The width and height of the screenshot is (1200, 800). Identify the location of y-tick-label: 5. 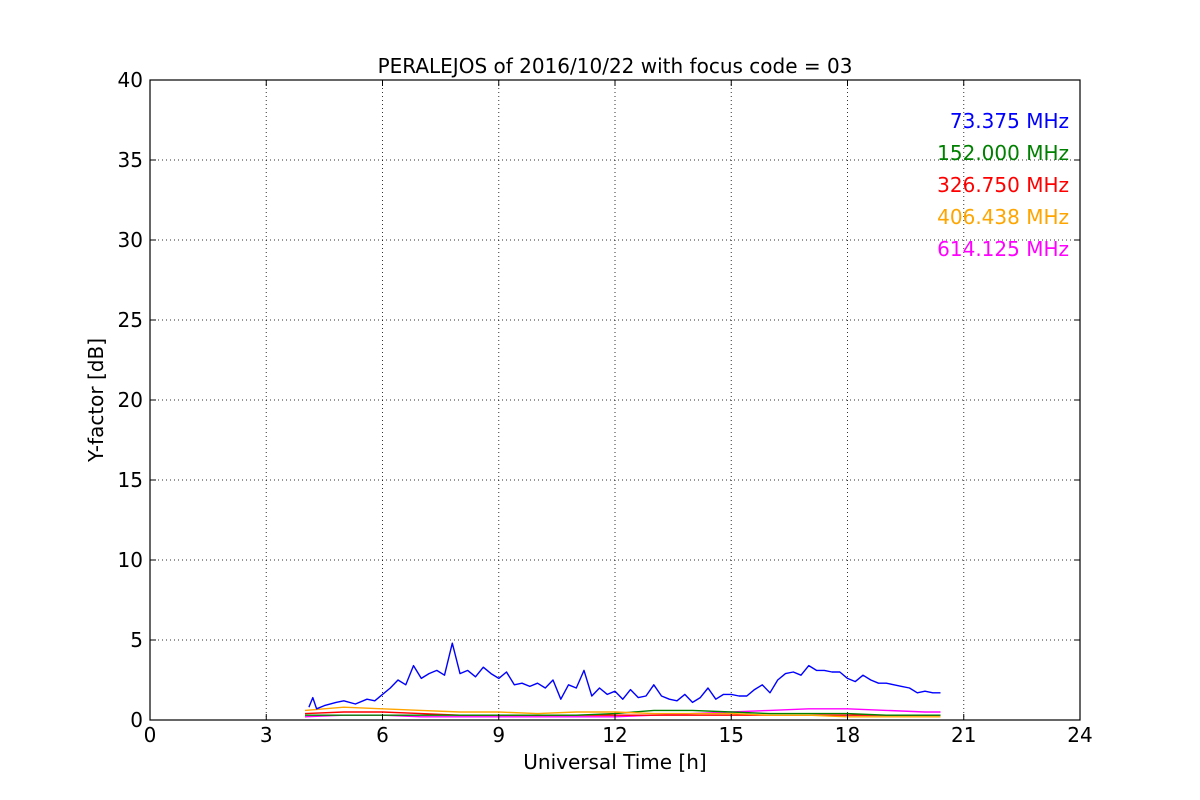
(136, 640).